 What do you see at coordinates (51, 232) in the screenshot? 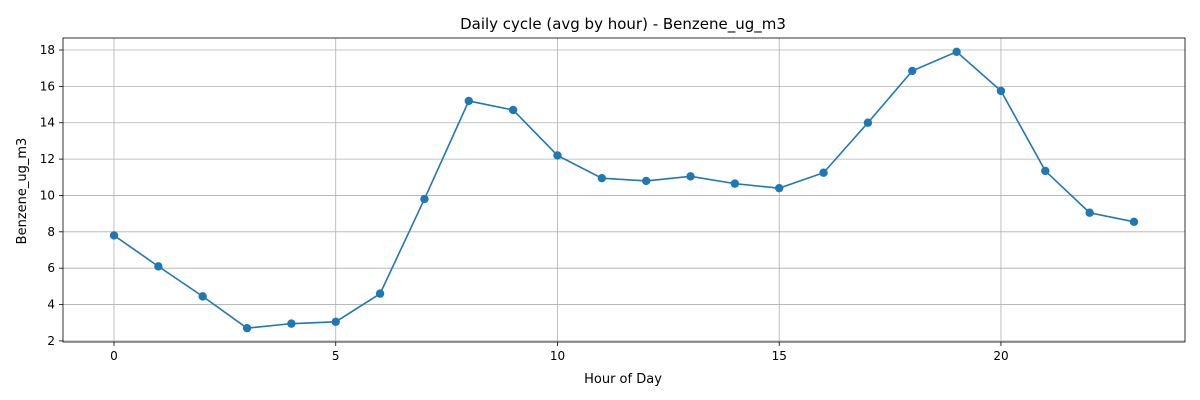
I see `y-tick-label: 8` at bounding box center [51, 232].